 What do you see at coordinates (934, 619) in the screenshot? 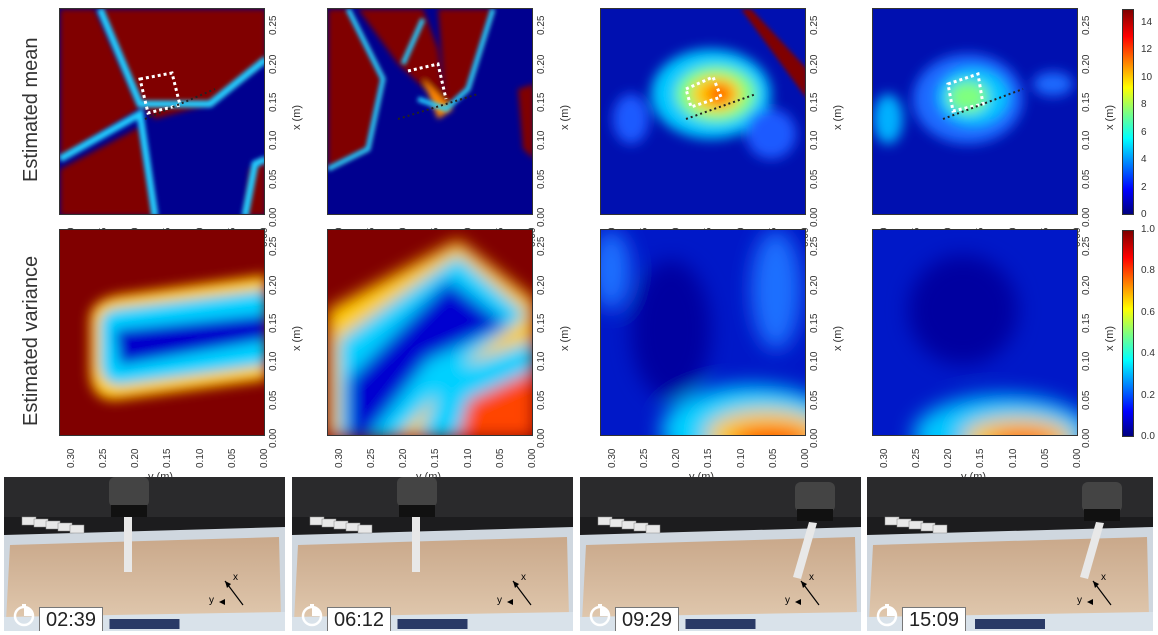
I see `timer-label: 15:09` at bounding box center [934, 619].